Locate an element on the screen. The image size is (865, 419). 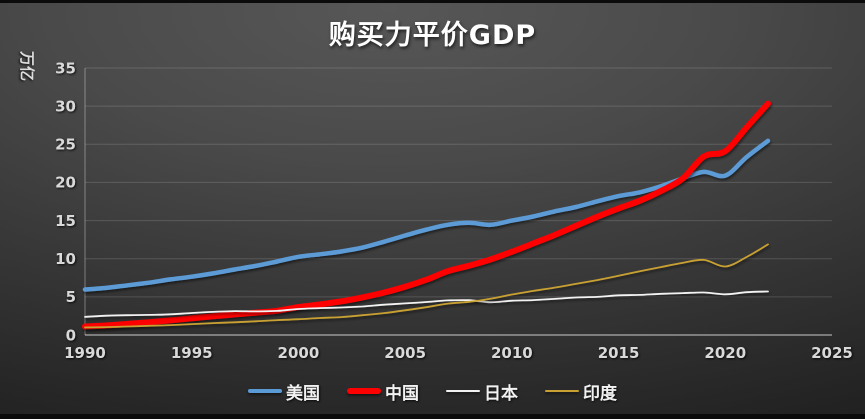
legend-label-japan: 日本 is located at coordinates (501, 393).